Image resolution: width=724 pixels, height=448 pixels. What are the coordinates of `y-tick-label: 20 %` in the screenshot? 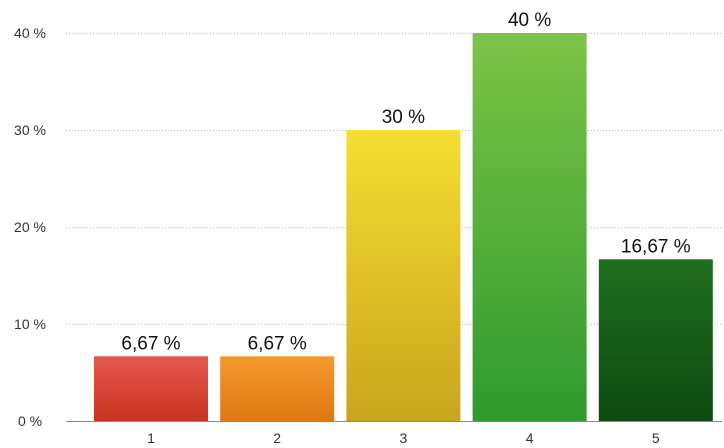 It's located at (30, 227).